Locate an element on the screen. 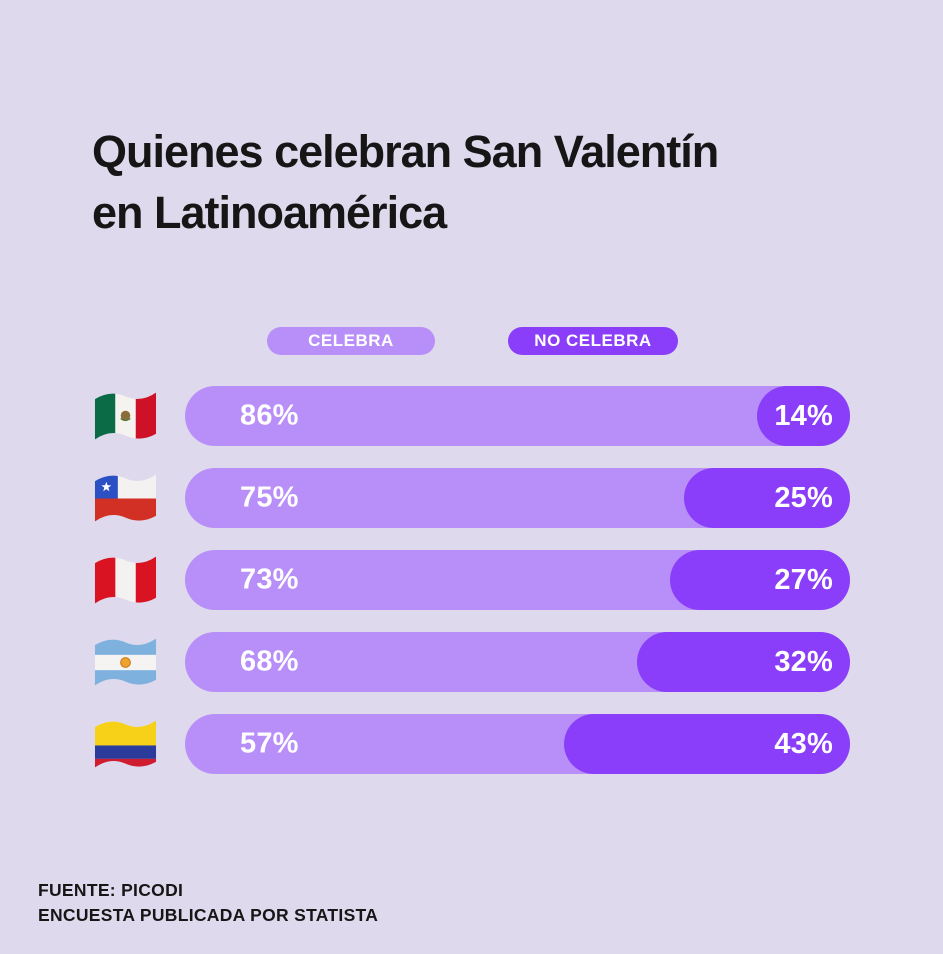 The image size is (943, 954). argentina-no-celebra-value: 32% is located at coordinates (803, 661).